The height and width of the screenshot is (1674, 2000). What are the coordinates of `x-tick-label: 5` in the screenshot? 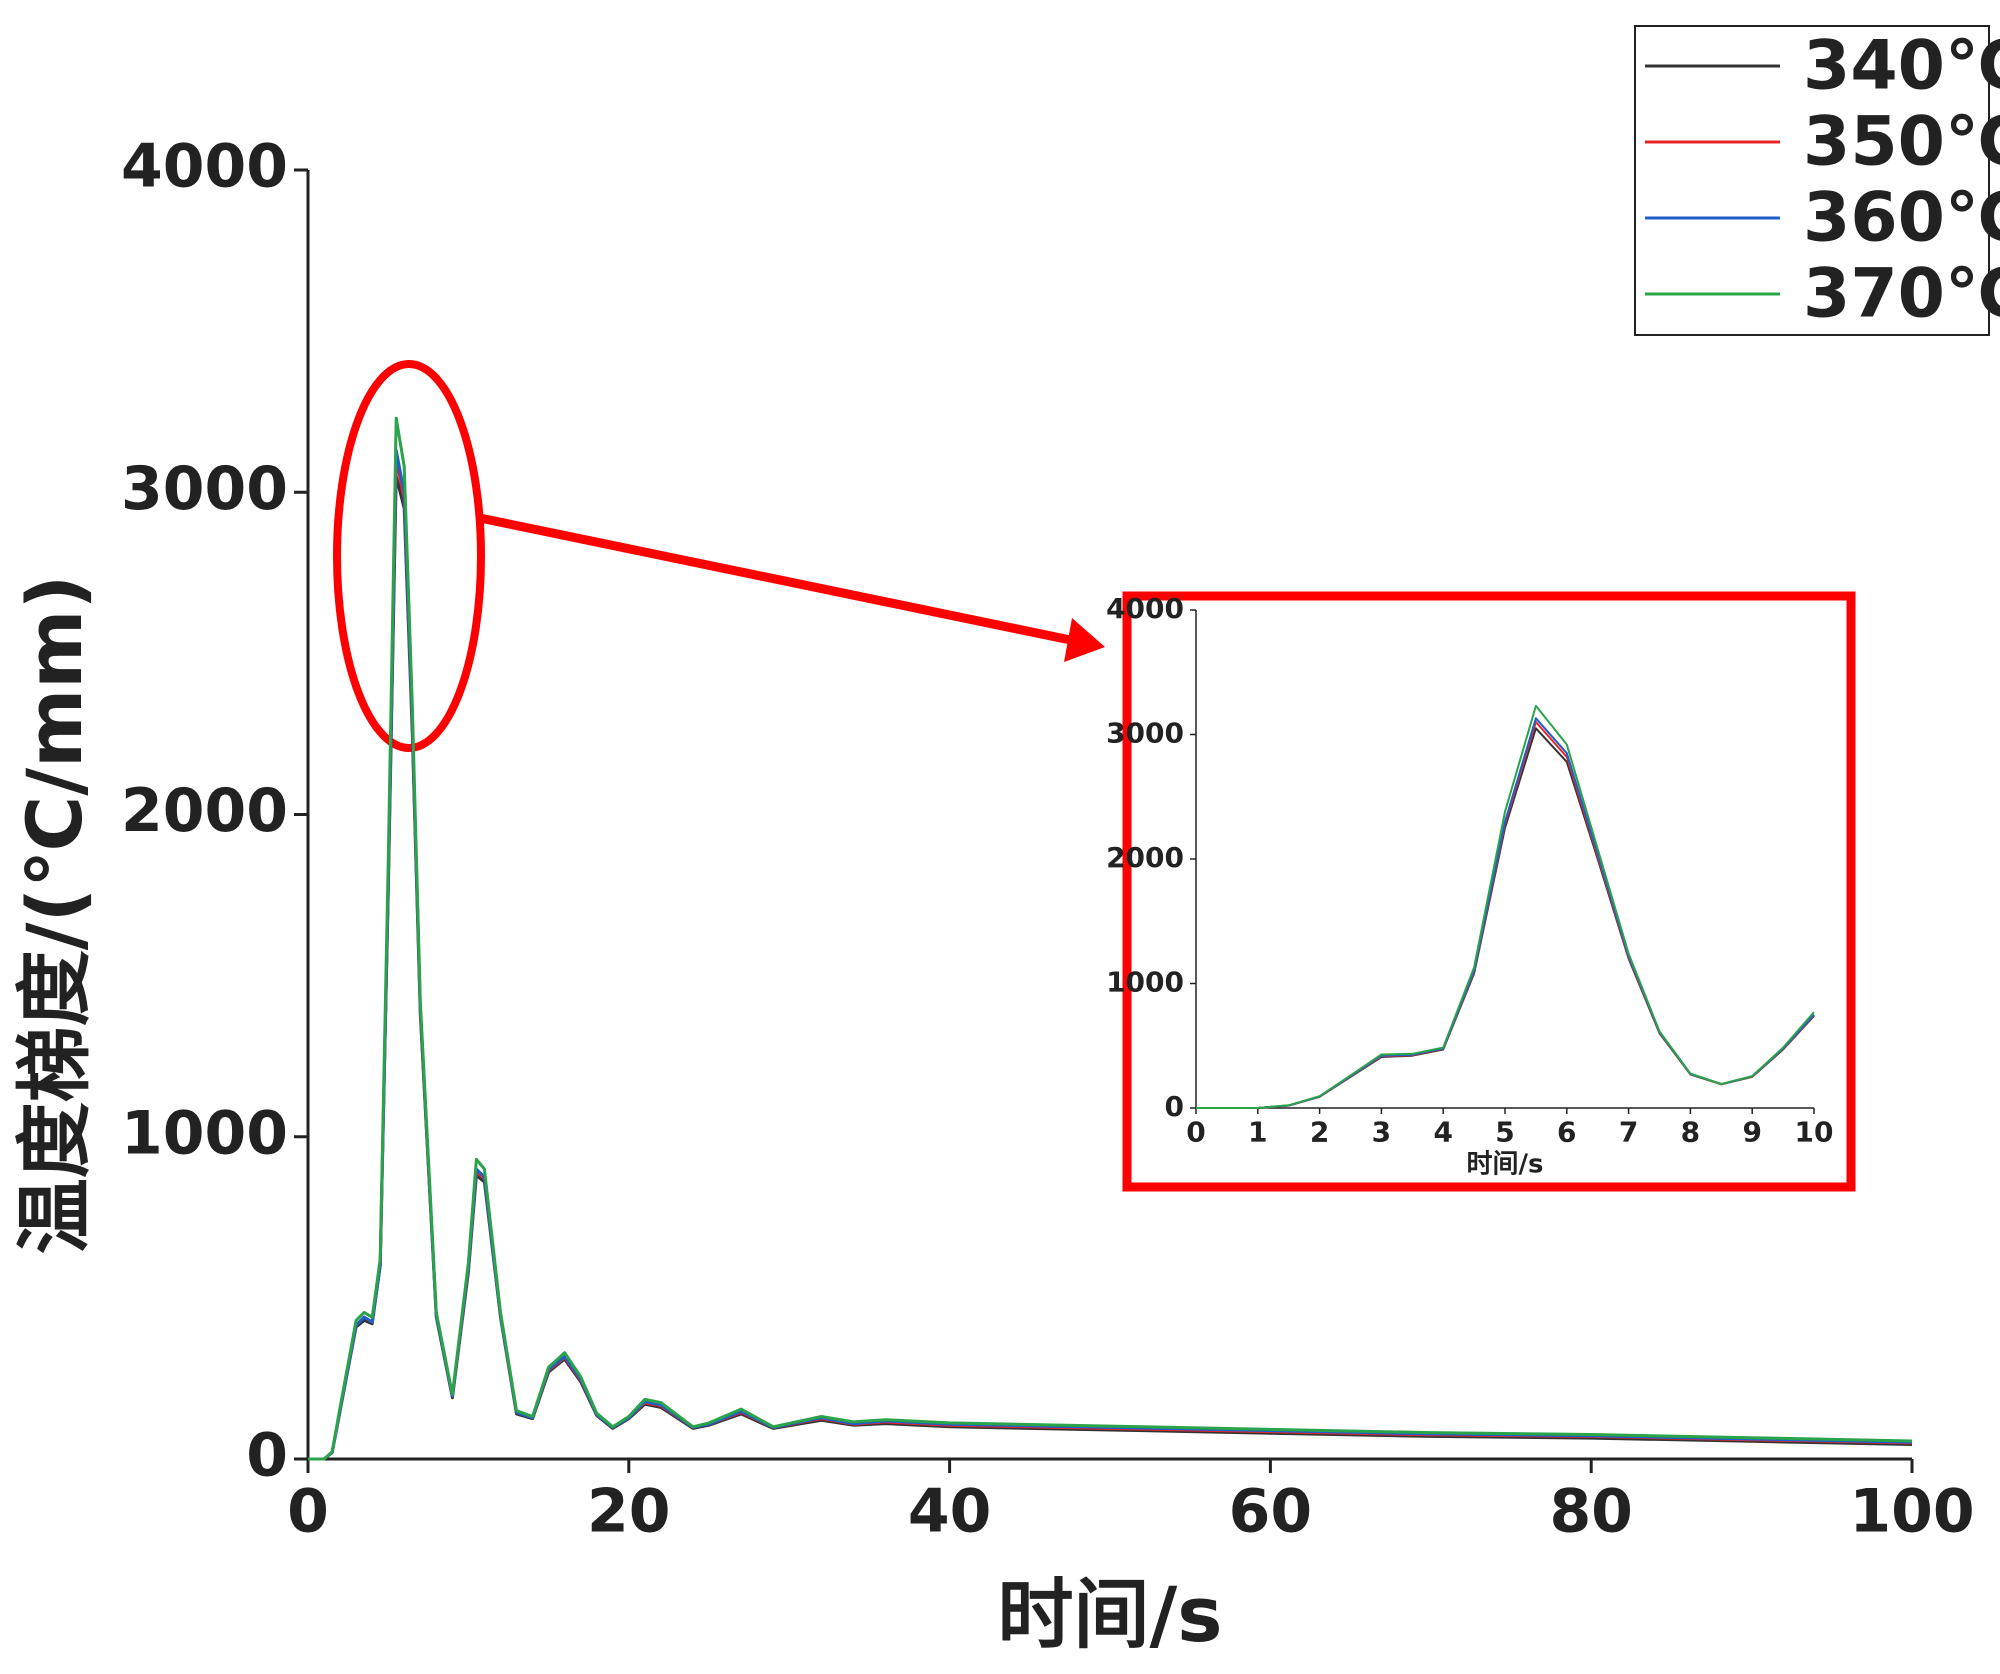 It's located at (1504, 1132).